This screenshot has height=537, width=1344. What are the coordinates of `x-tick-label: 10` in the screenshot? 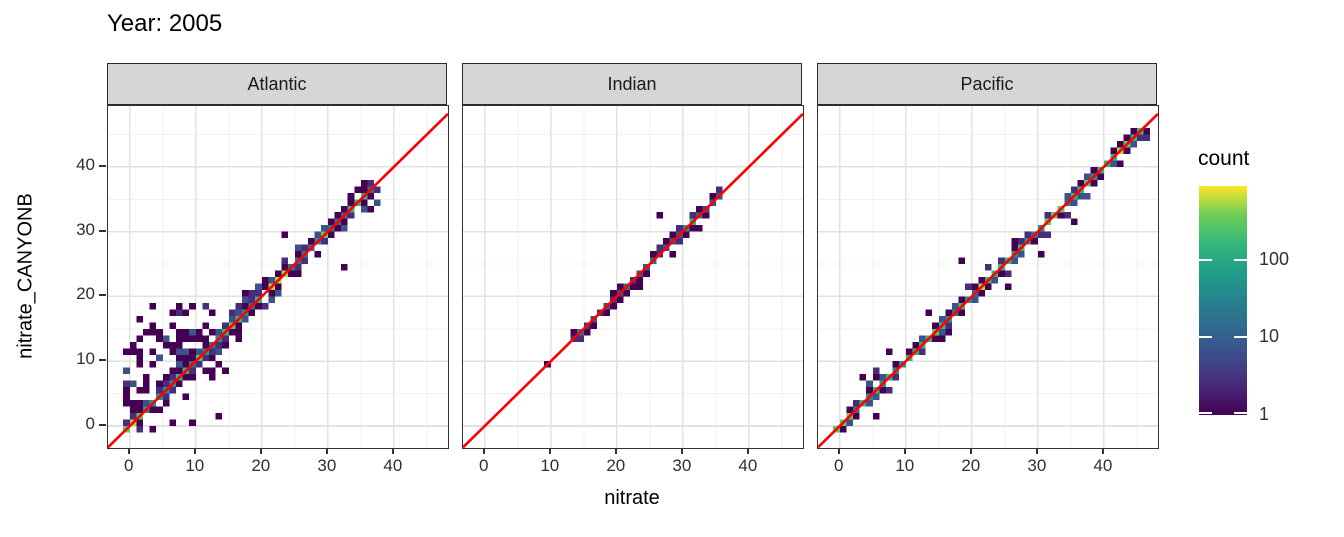 It's located at (195, 465).